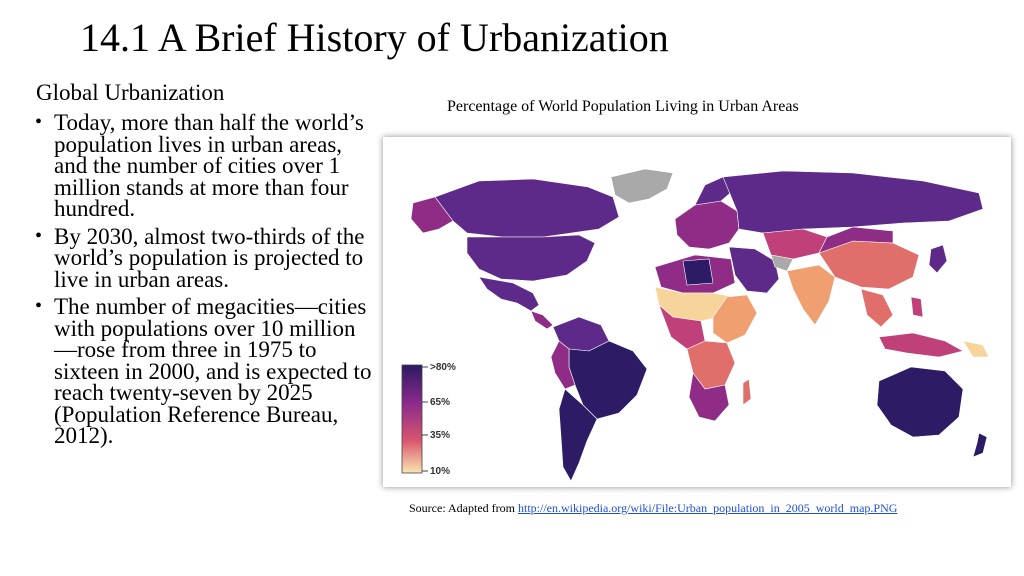  I want to click on region-middle-east, so click(754, 270).